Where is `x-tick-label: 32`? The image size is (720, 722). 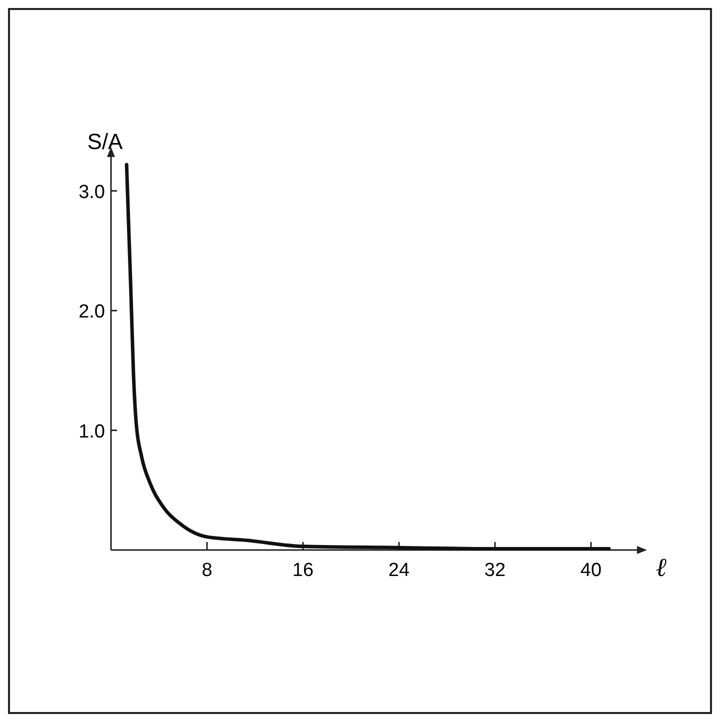 x-tick-label: 32 is located at coordinates (495, 570).